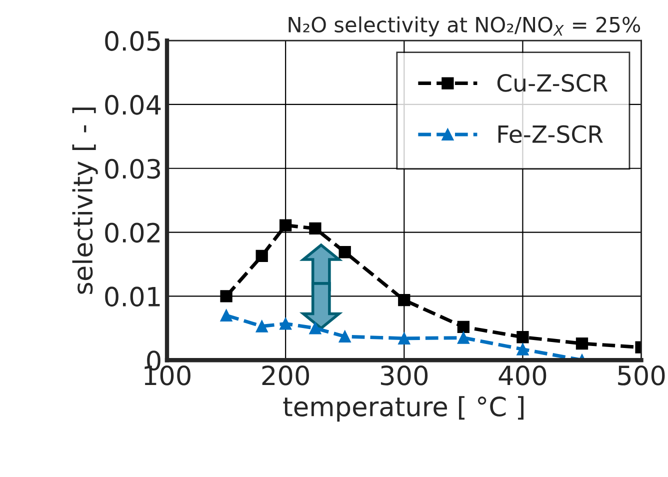 This screenshot has height=477, width=668. I want to click on legend-label: Cu-Z-SCR, so click(552, 83).